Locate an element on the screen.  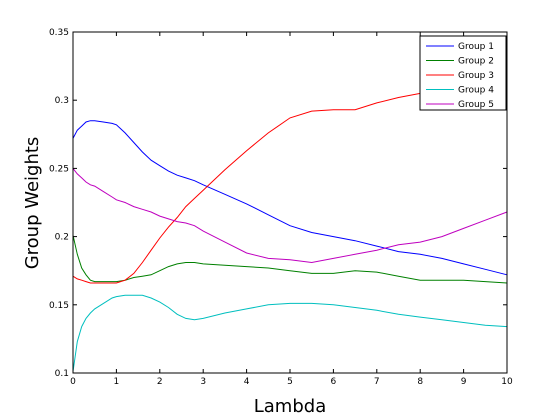
x-tick-label: 6 is located at coordinates (334, 382).